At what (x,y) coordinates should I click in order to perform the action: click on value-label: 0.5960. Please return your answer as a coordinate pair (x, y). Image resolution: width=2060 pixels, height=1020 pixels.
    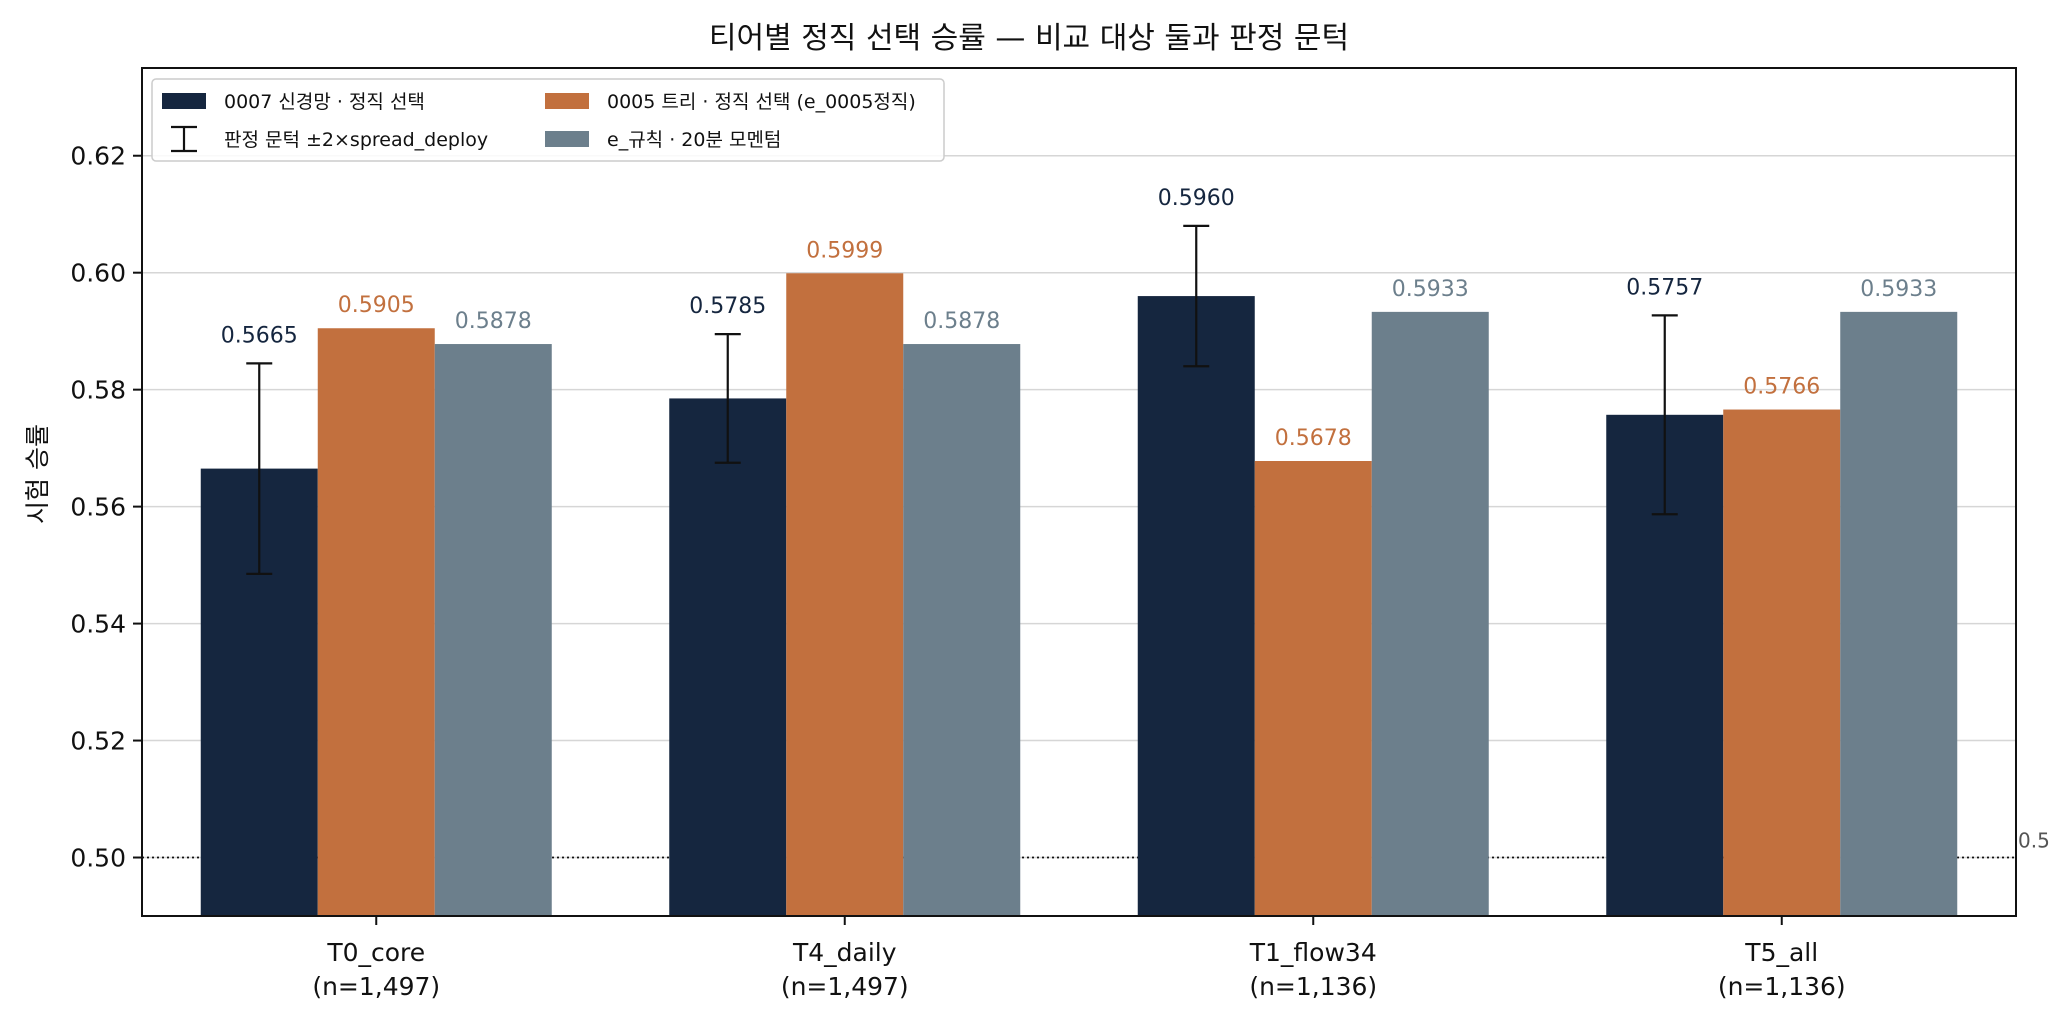
    Looking at the image, I should click on (1196, 198).